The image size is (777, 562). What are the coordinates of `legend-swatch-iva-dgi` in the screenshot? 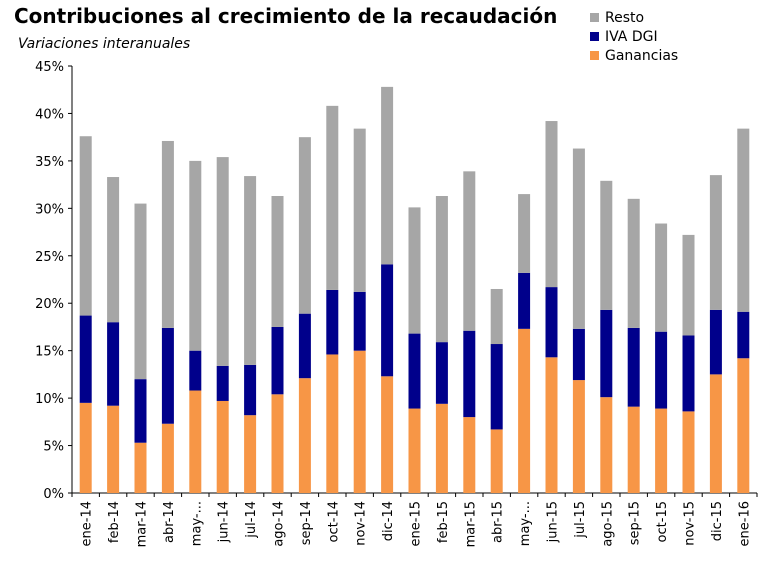 It's located at (594, 36).